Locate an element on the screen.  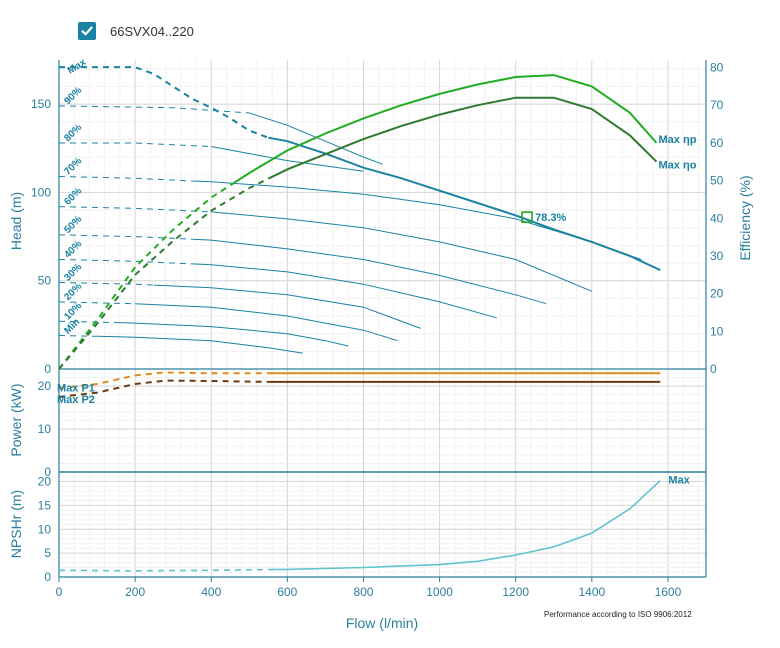
power-axis-title: Power (kW) is located at coordinates (16, 419).